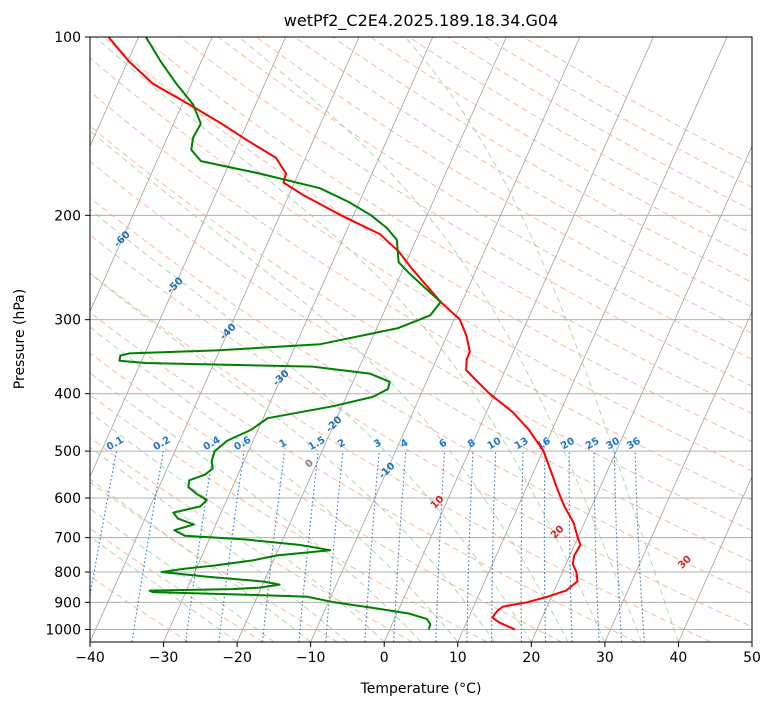 The image size is (775, 712). I want to click on x-tick-label: 30, so click(605, 658).